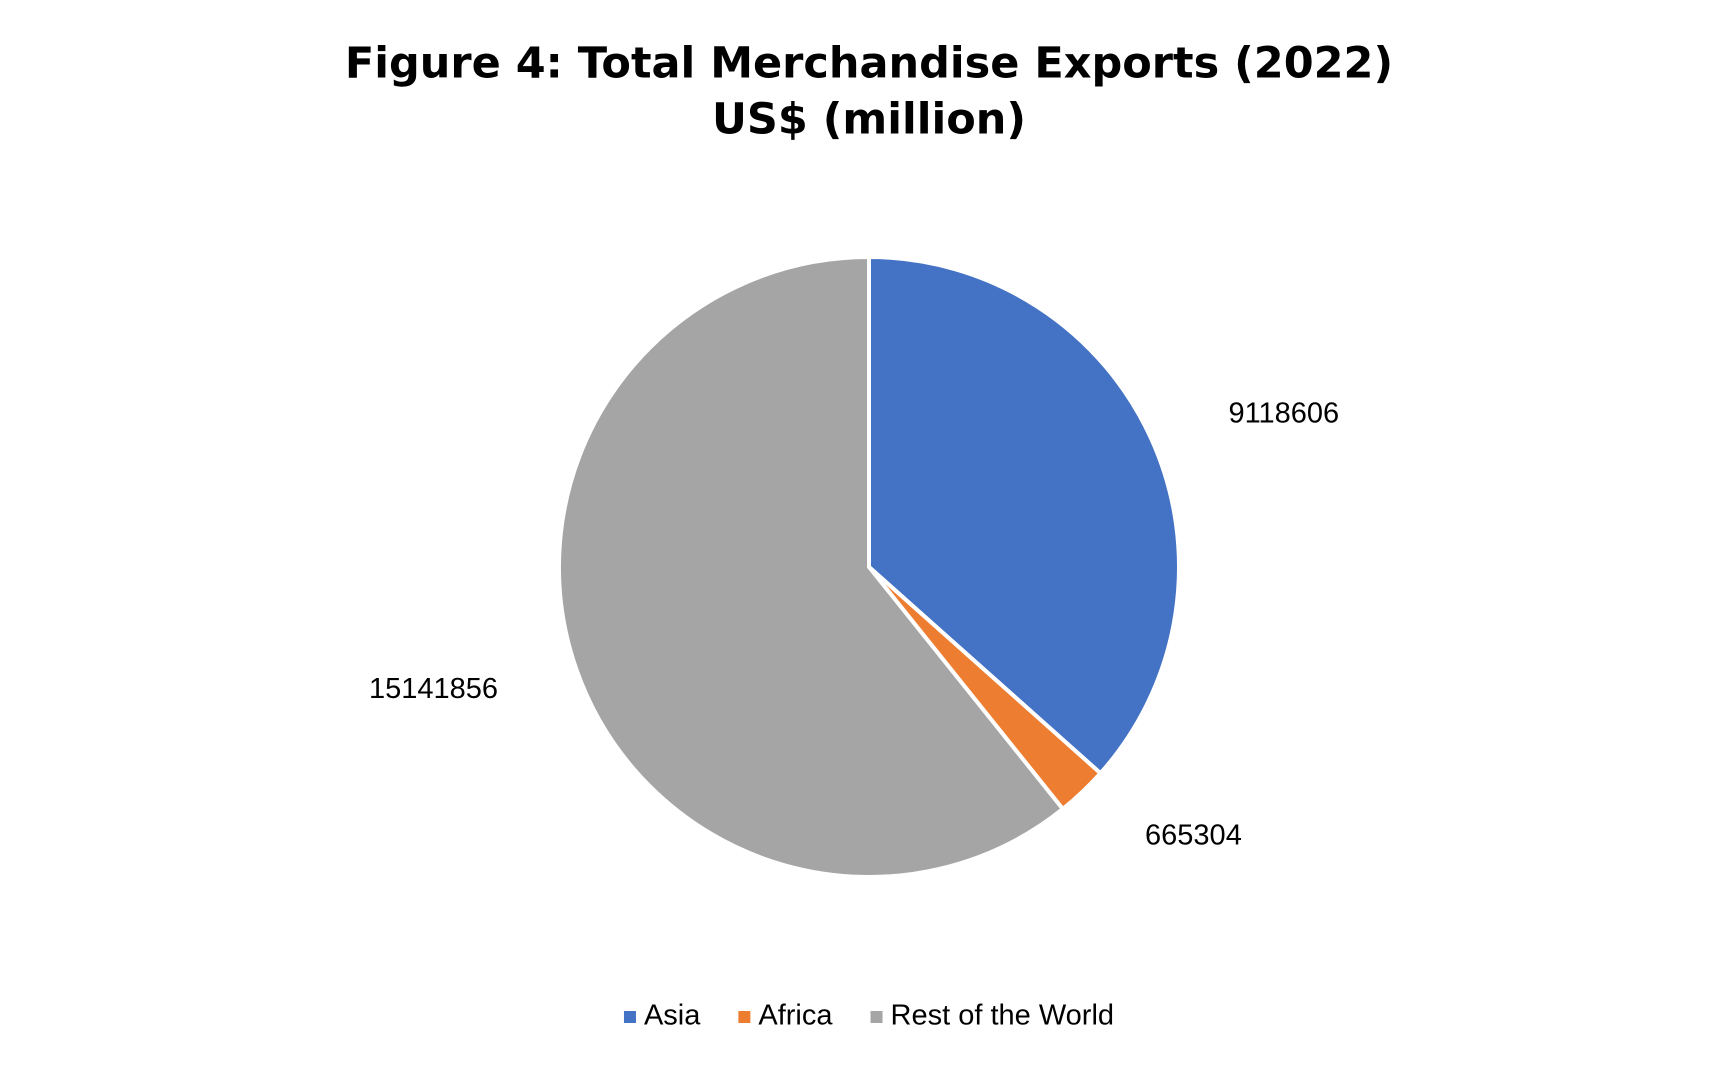 This screenshot has height=1077, width=1729. I want to click on pie-slice, so click(1024, 515).